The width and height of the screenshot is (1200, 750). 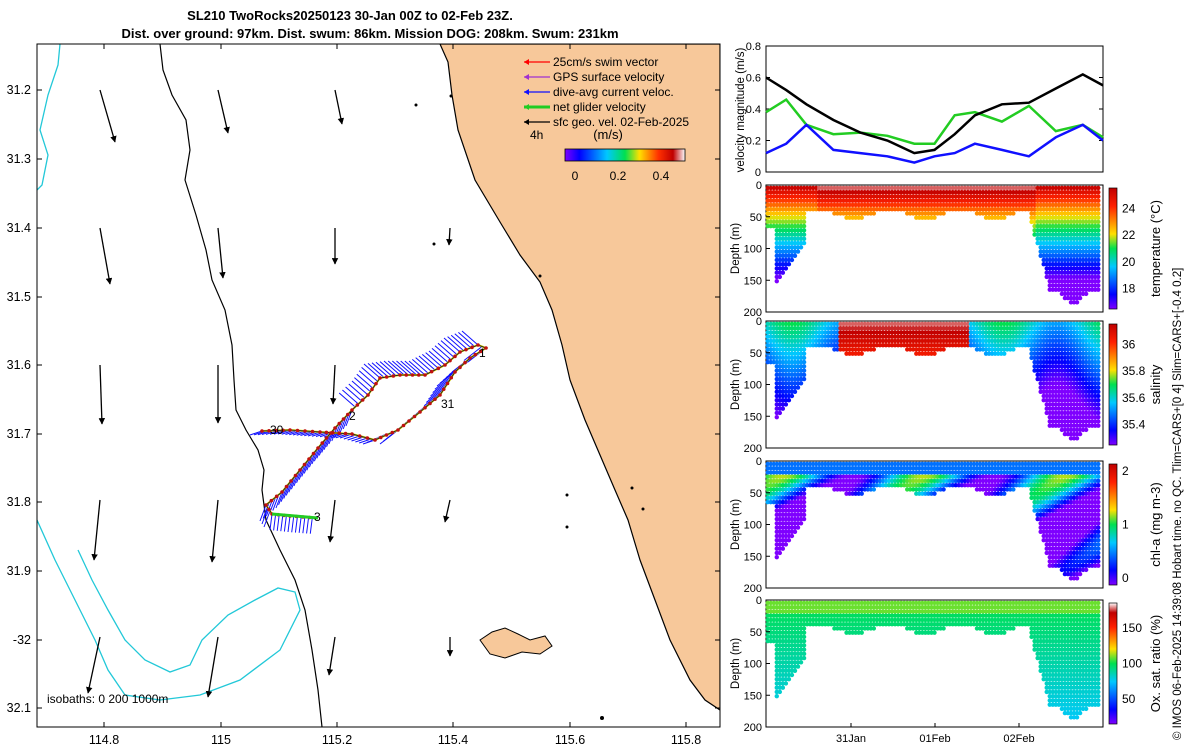 I want to click on section-ytick-label: 200, so click(x=753, y=313).